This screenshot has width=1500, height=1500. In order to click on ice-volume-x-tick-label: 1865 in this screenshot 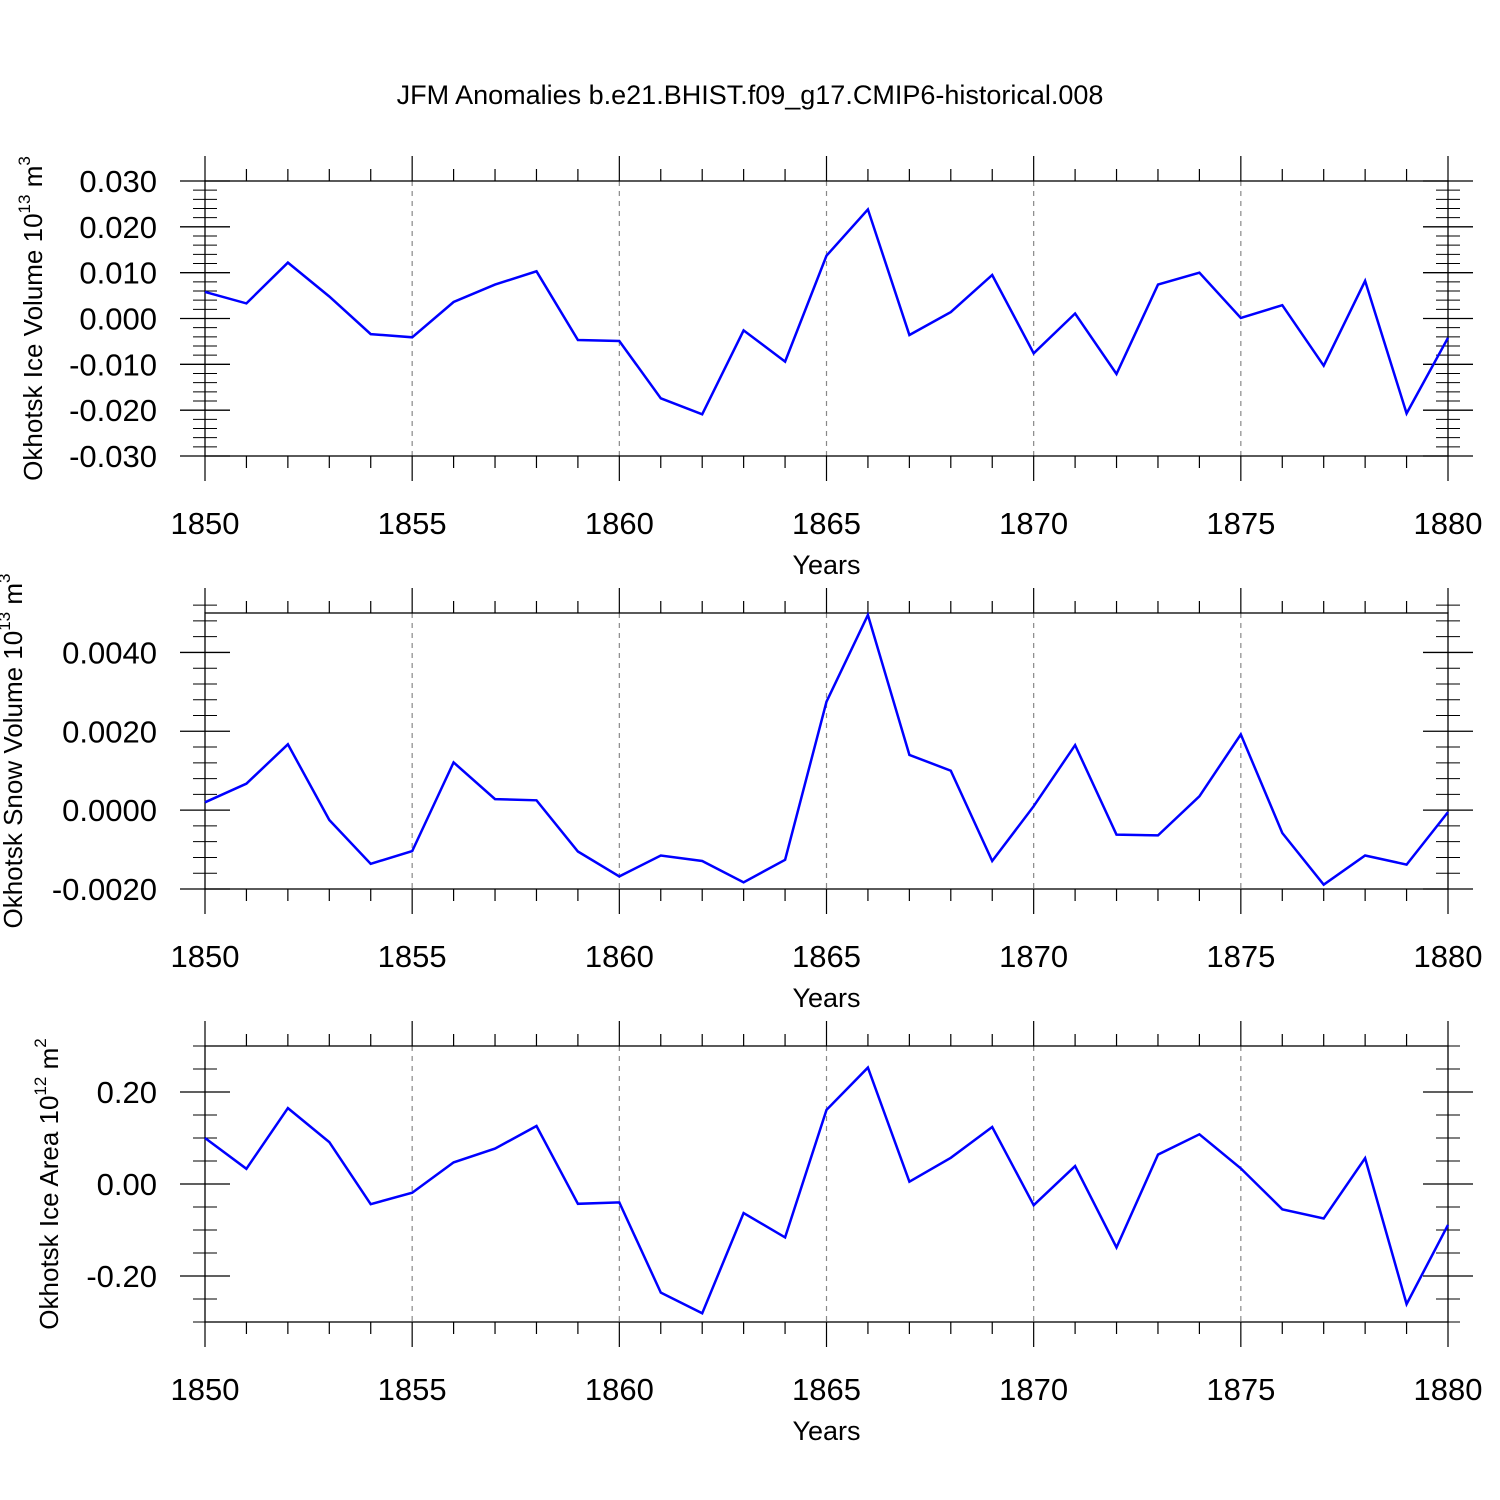, I will do `click(826, 523)`.